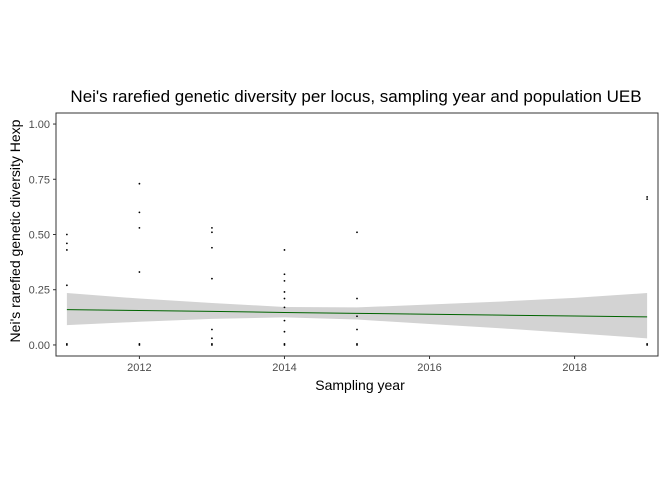 The image size is (672, 480). I want to click on x-tick-label: 2016, so click(429, 368).